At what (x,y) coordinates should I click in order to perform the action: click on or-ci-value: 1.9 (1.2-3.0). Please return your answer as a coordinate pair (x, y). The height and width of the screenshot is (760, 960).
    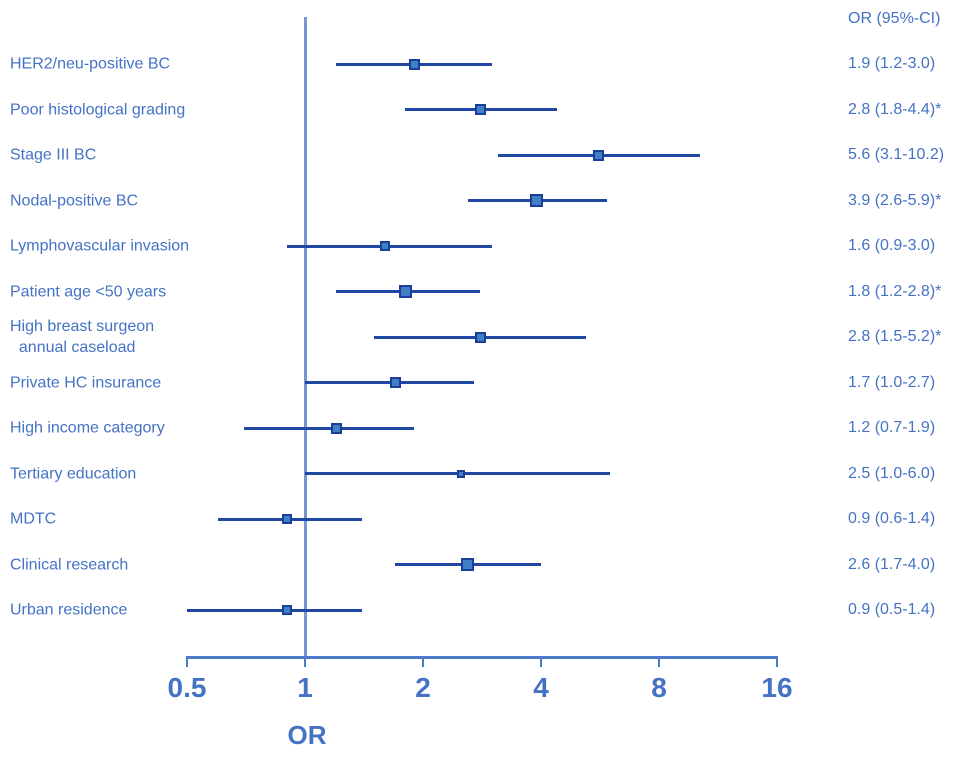
    Looking at the image, I should click on (892, 63).